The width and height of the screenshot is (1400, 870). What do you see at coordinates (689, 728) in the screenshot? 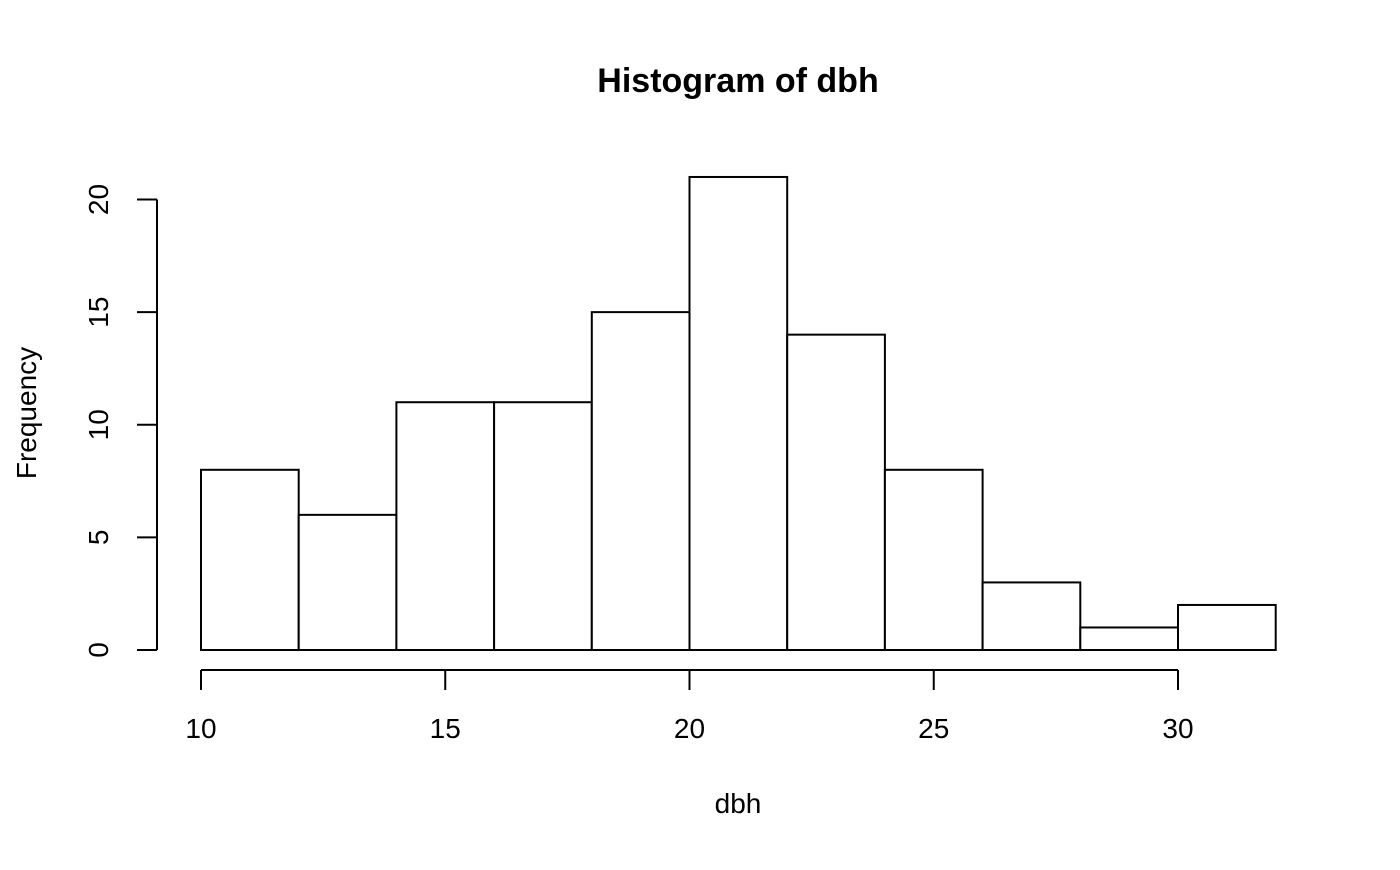
I see `x-tick-label: 20` at bounding box center [689, 728].